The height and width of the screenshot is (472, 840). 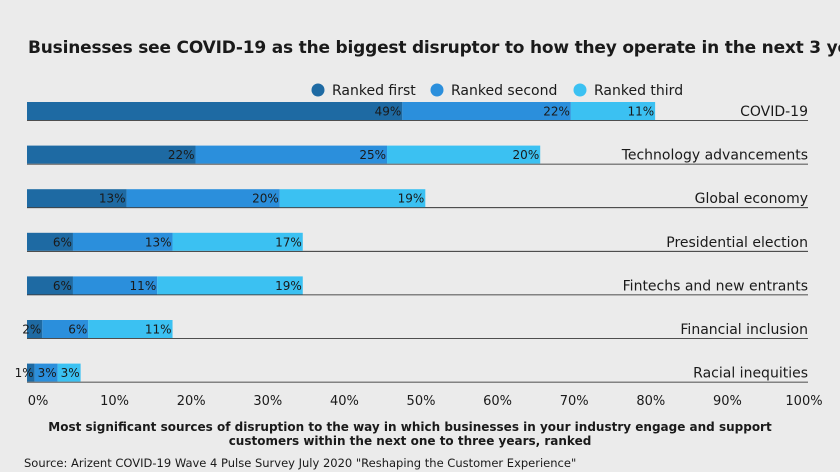 What do you see at coordinates (372, 155) in the screenshot?
I see `data-label: 25%` at bounding box center [372, 155].